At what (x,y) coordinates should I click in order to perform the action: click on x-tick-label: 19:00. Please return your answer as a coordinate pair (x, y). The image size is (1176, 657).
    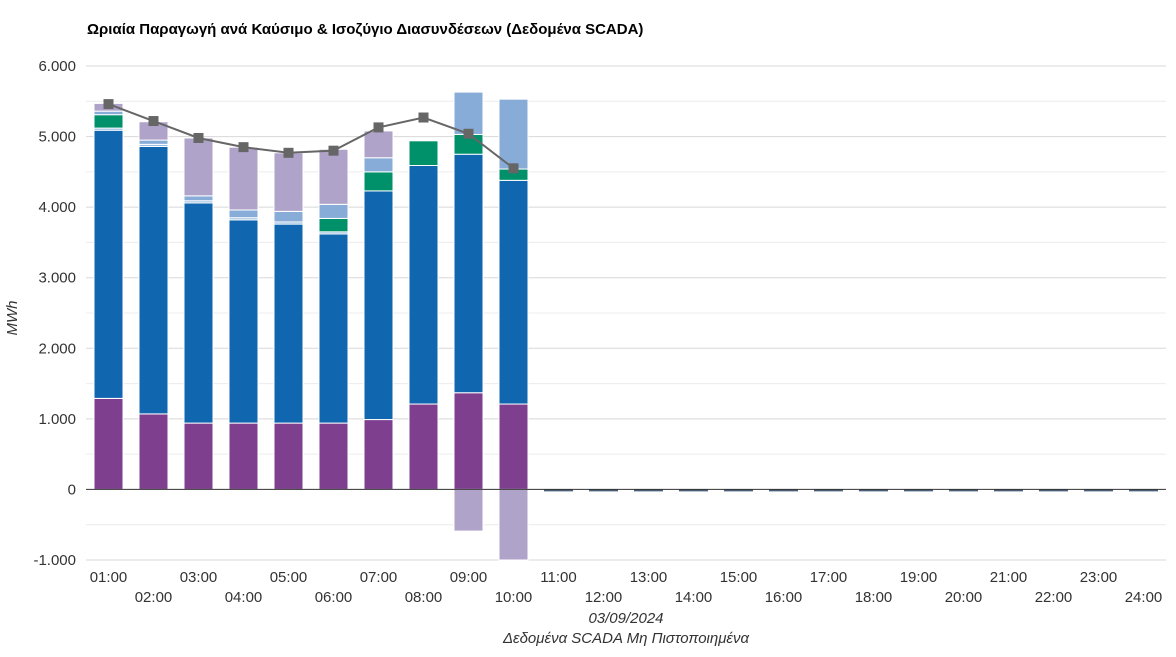
    Looking at the image, I should click on (919, 577).